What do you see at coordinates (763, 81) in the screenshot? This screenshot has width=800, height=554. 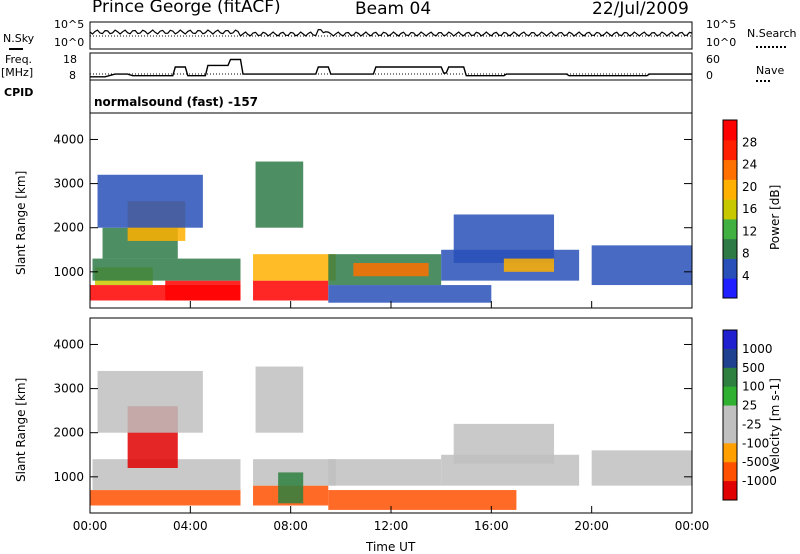 I see `nave-legend-line` at bounding box center [763, 81].